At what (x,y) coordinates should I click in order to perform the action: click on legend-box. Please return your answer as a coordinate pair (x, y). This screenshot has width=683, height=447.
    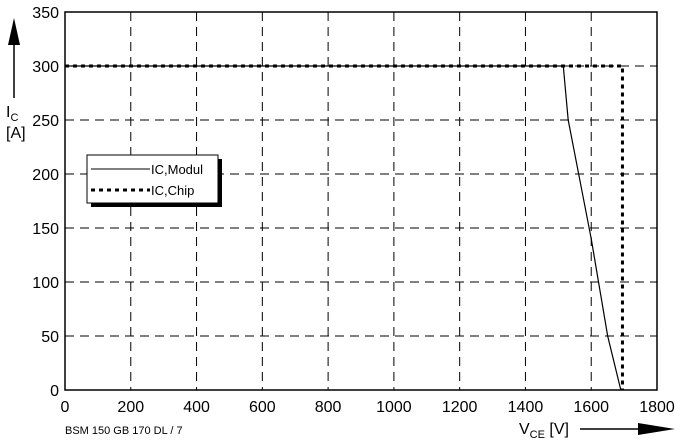
    Looking at the image, I should click on (152, 179).